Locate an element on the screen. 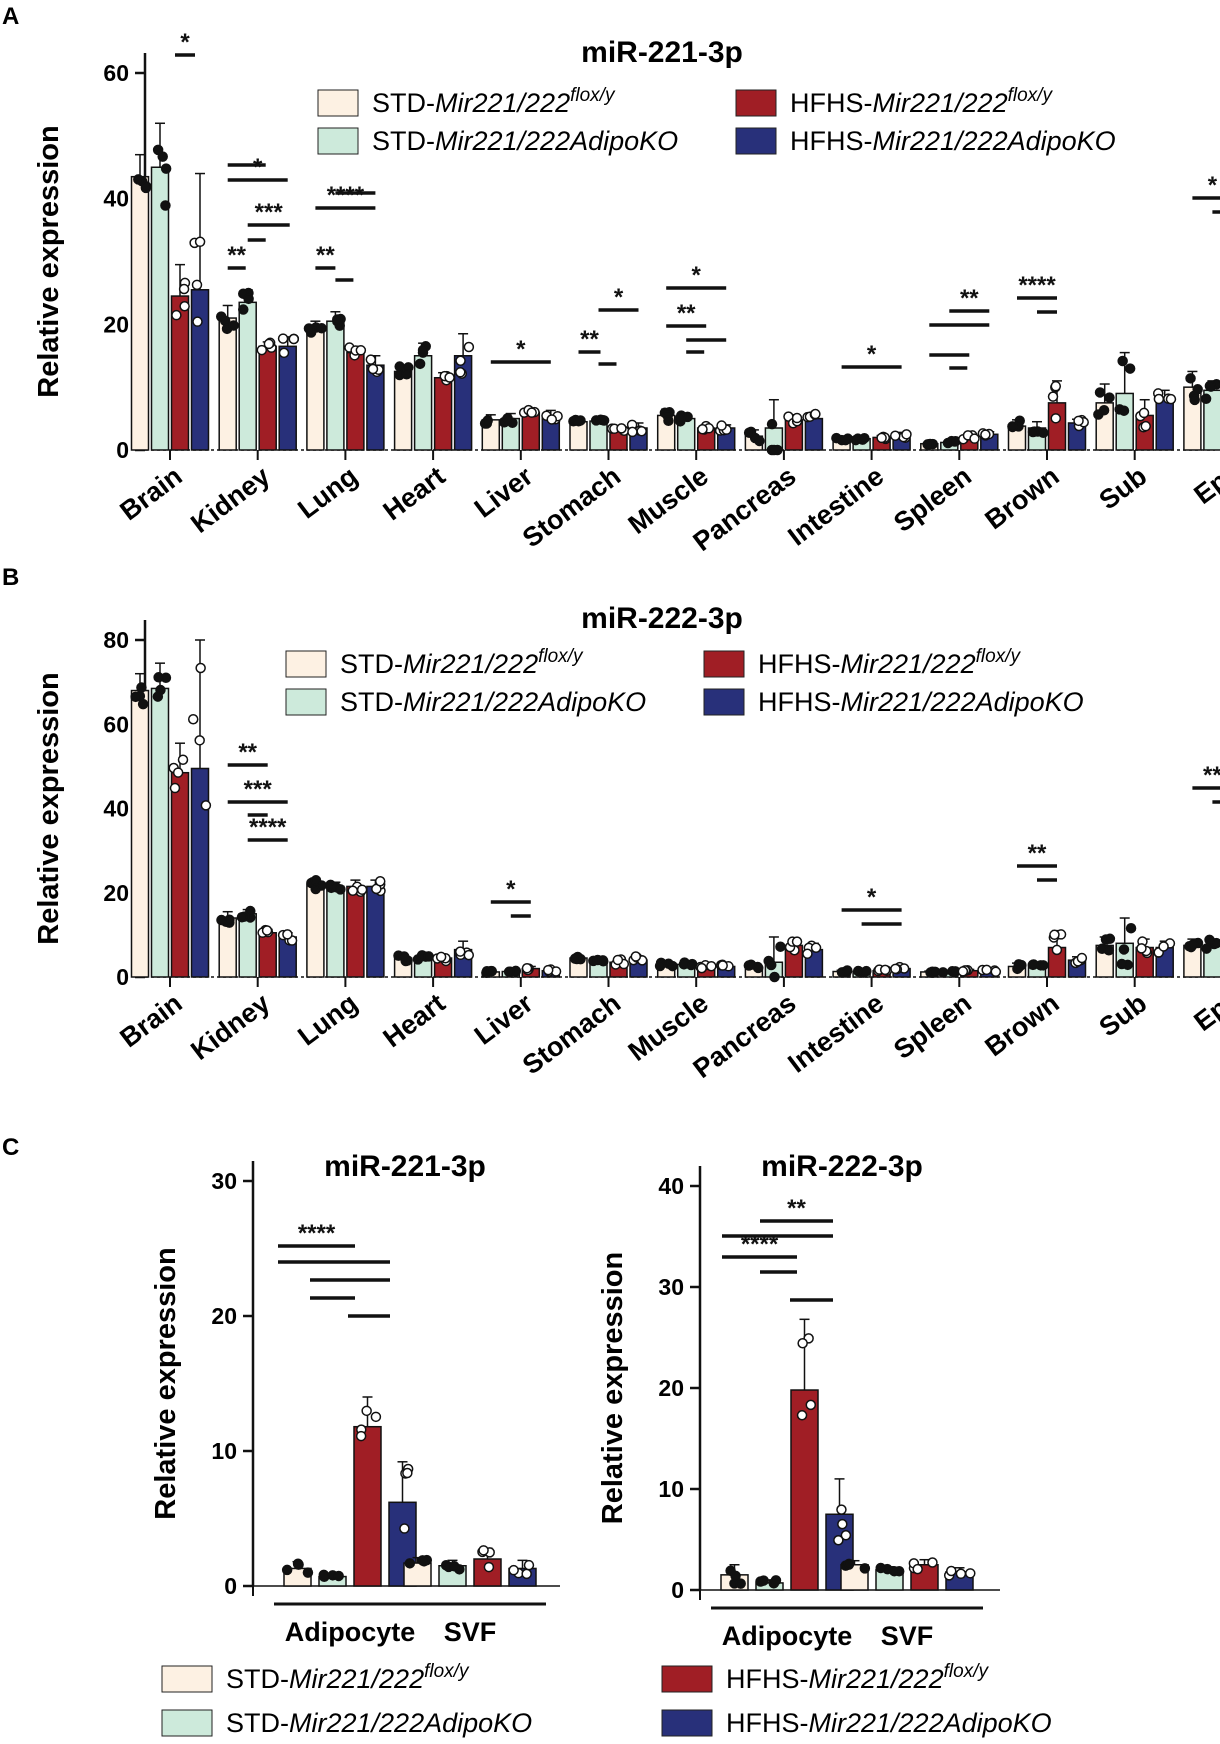 The image size is (1220, 1744). significance-label: * is located at coordinates (697, 275).